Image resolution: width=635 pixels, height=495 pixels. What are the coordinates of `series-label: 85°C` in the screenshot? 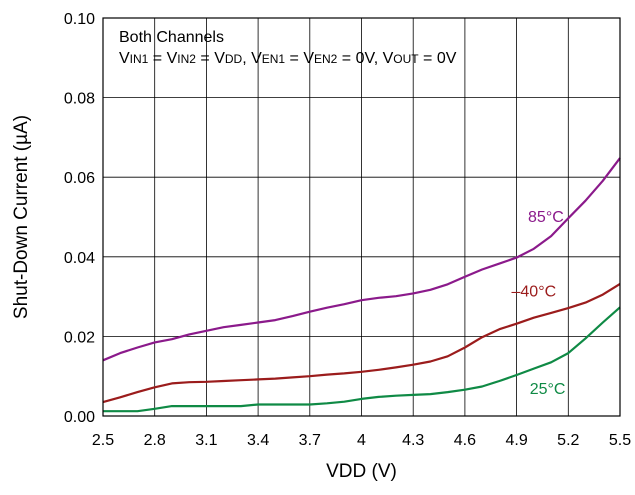 It's located at (546, 217).